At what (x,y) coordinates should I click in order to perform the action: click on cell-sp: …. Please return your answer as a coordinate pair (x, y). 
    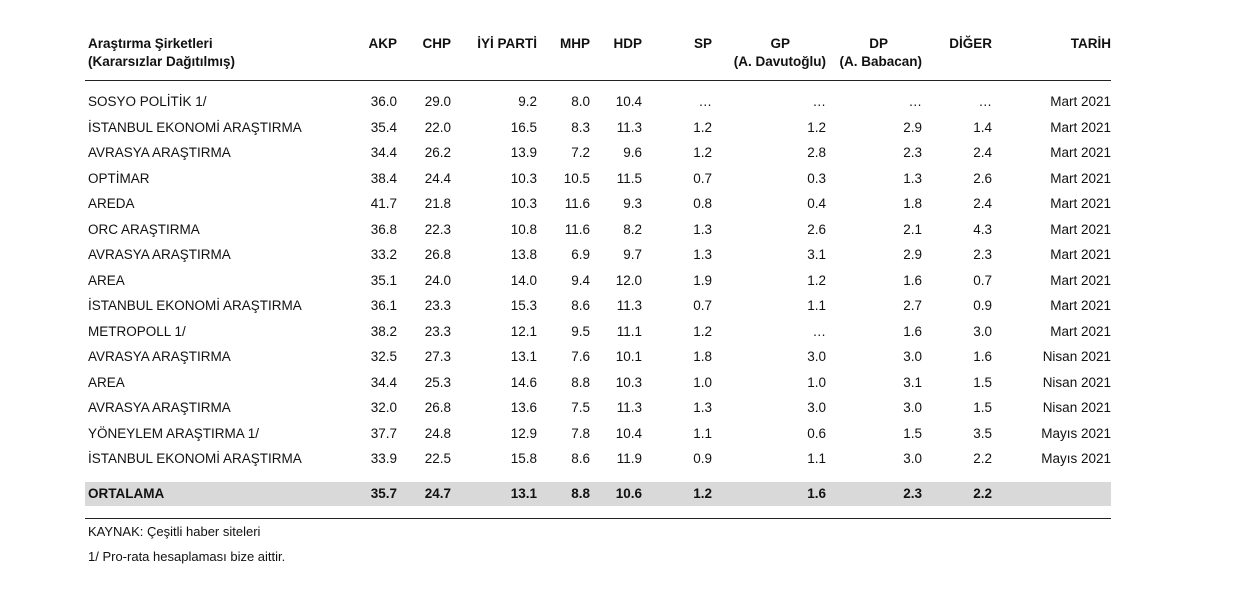
    Looking at the image, I should click on (705, 101).